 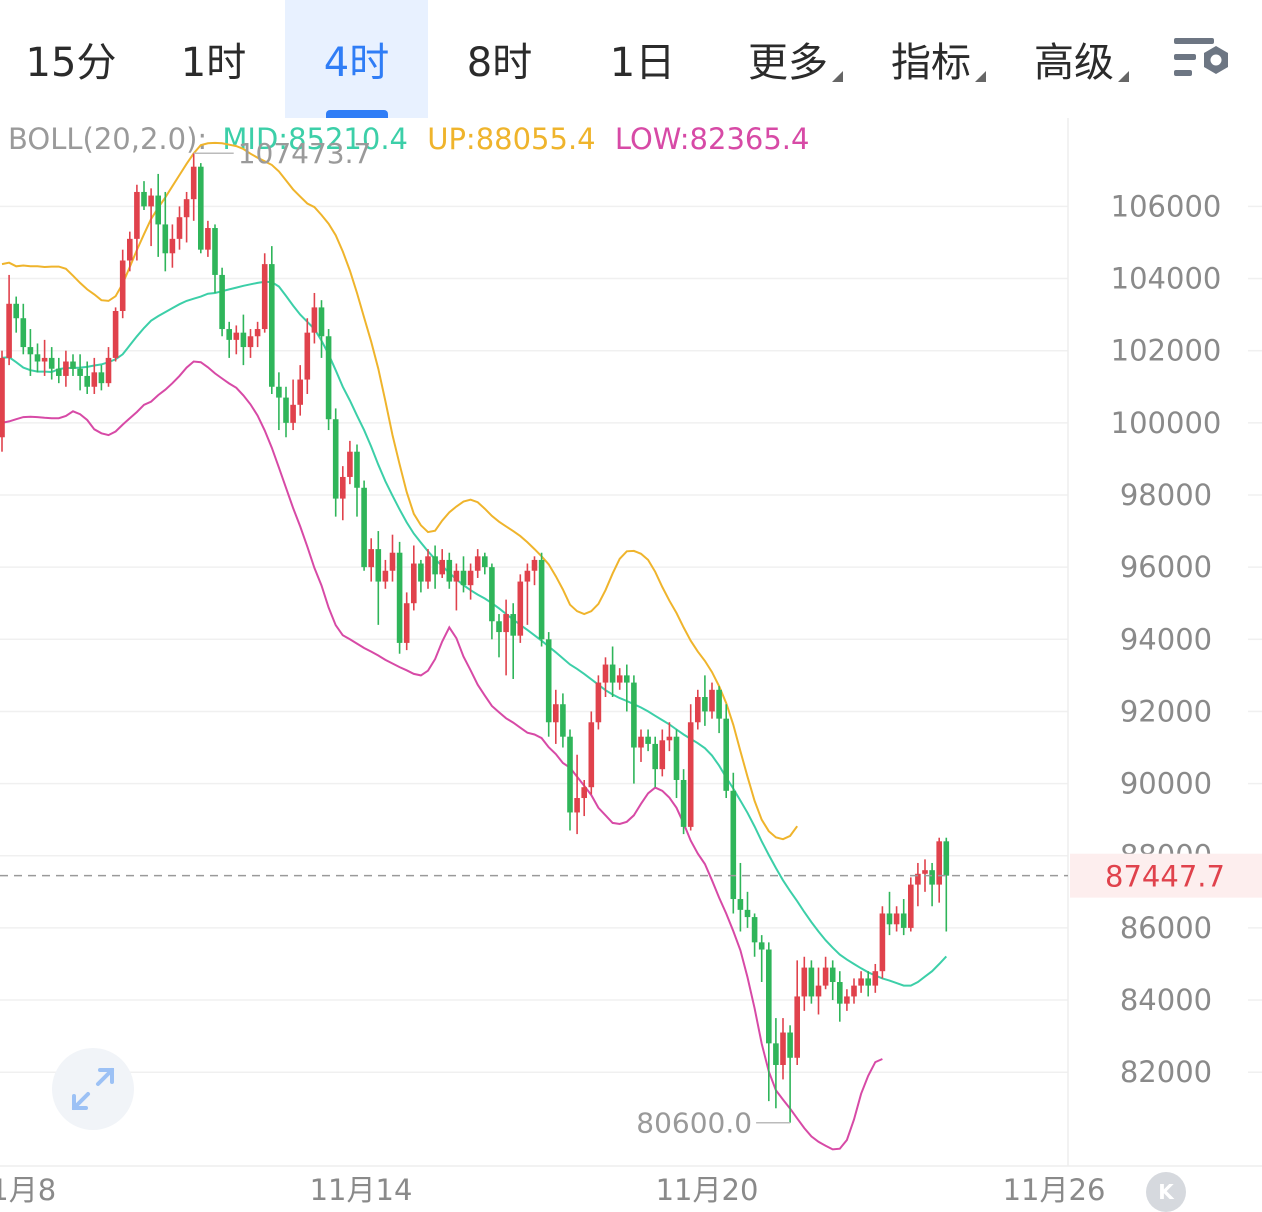 What do you see at coordinates (305, 153) in the screenshot?
I see `max-price-label: 107473.7` at bounding box center [305, 153].